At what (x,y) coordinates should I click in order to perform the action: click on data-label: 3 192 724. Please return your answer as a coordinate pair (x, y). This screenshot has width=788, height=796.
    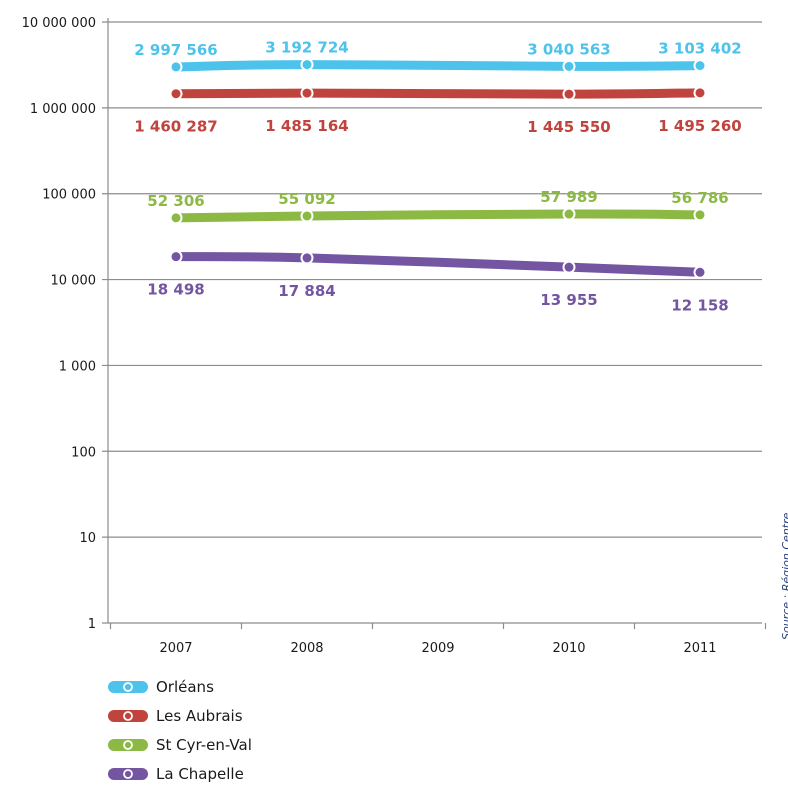
    Looking at the image, I should click on (307, 48).